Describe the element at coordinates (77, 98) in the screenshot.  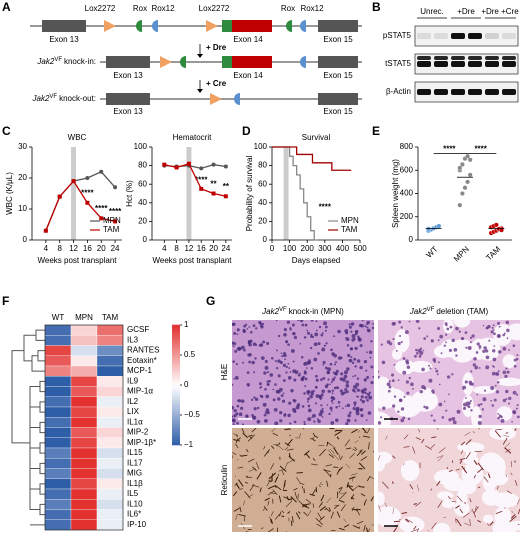
I see `row-text: knock-out:` at that location.